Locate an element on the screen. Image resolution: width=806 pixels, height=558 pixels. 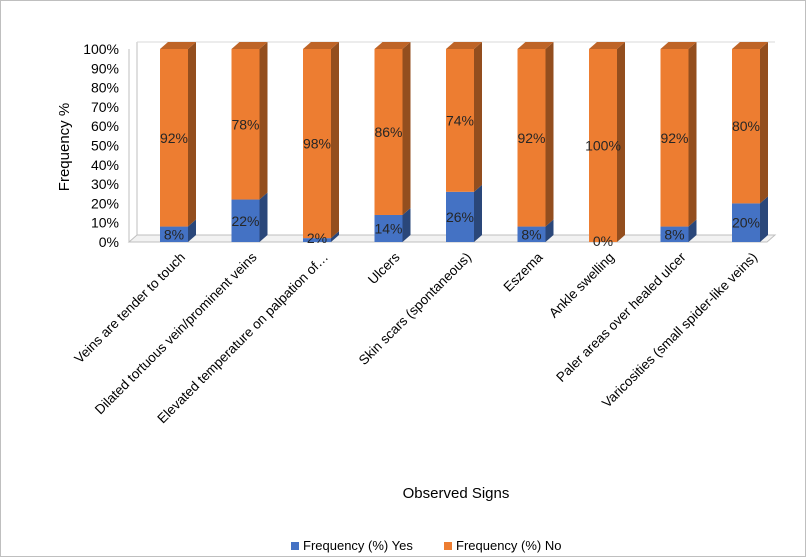
y-tick-label: 70% is located at coordinates (105, 107).